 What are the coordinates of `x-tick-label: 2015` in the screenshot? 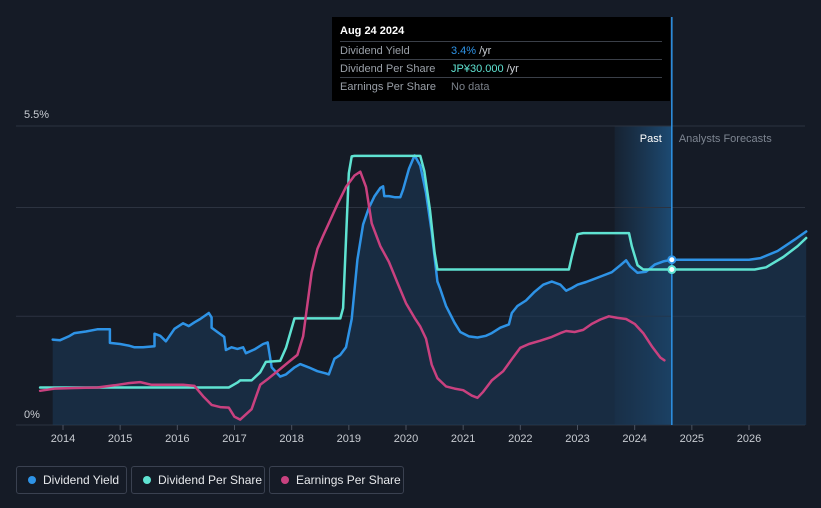 It's located at (120, 439).